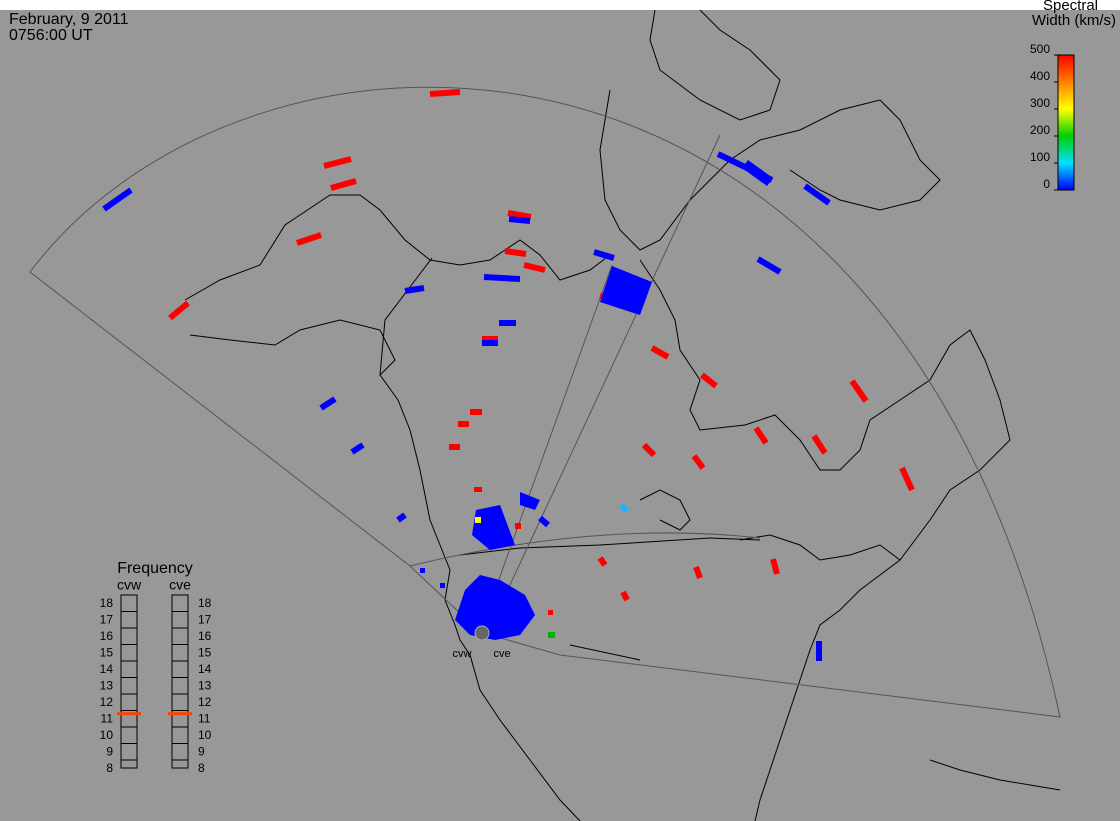 The image size is (1120, 821). What do you see at coordinates (129, 585) in the screenshot?
I see `radar-name: cvw` at bounding box center [129, 585].